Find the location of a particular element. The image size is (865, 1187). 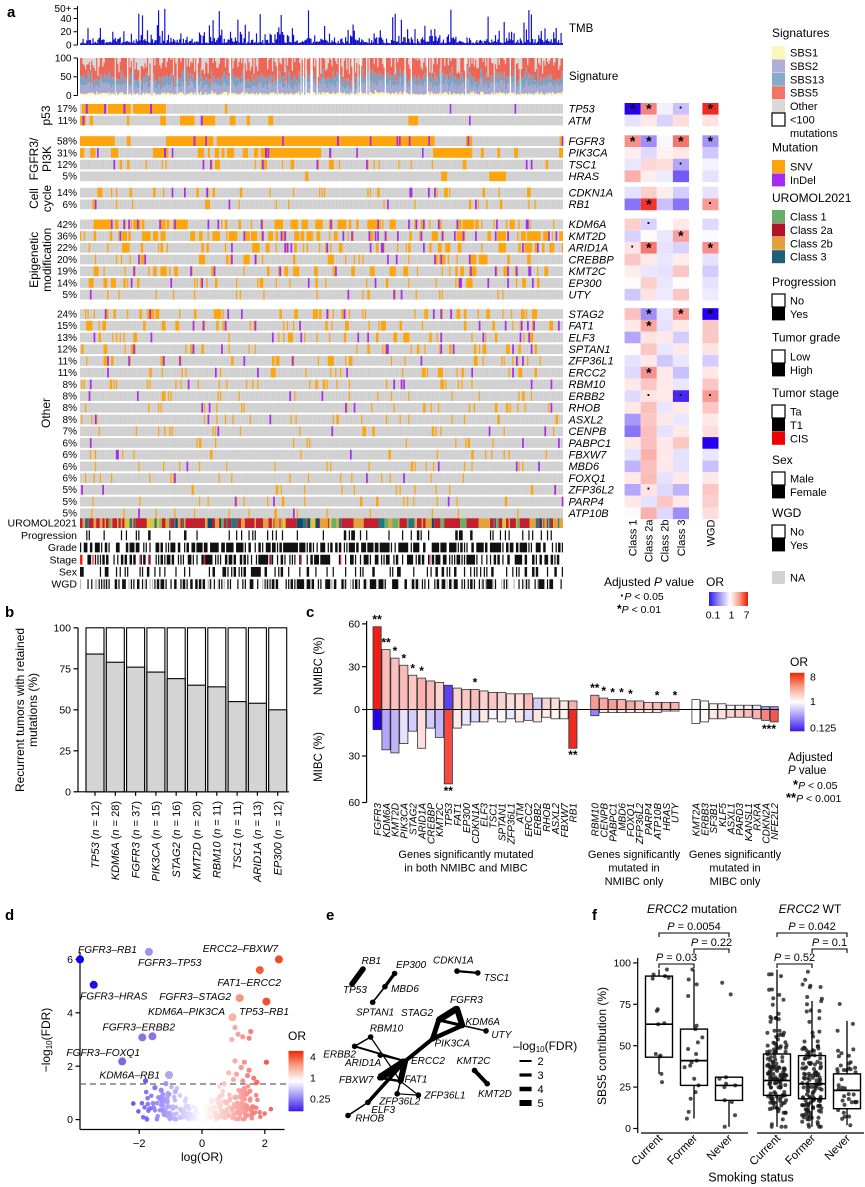

svg-text: No is located at coordinates (797, 533).